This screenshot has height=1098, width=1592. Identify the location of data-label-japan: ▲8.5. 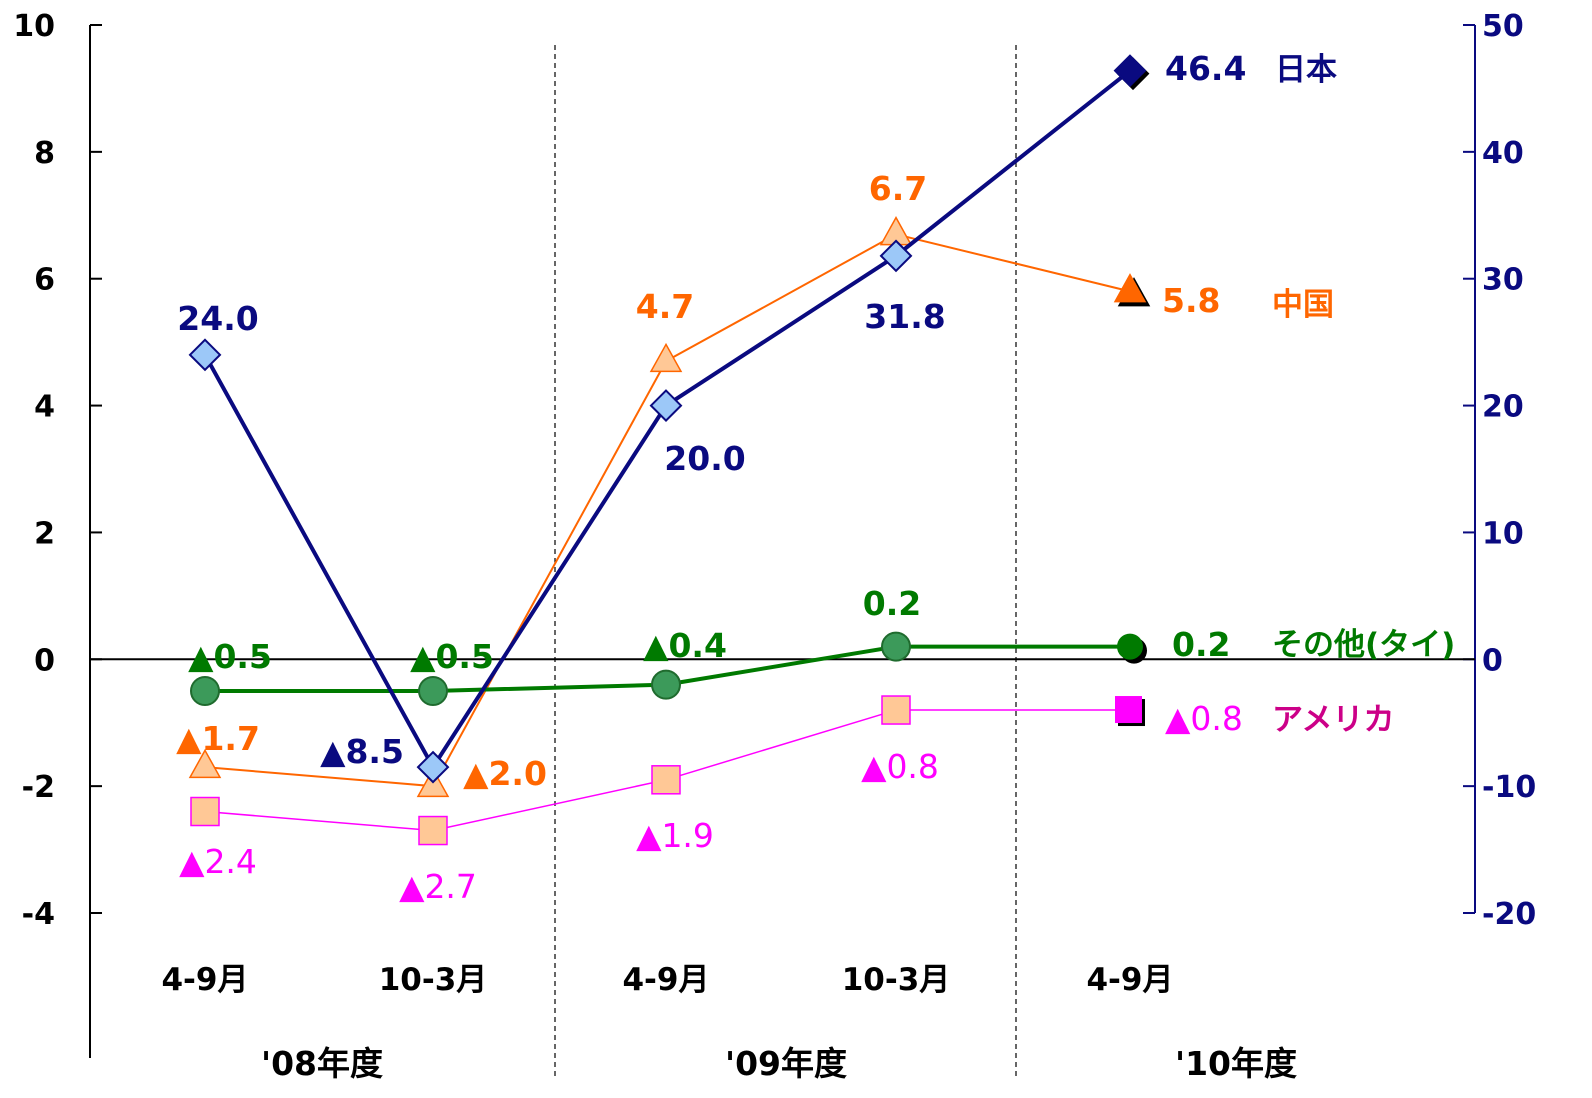
(362, 751).